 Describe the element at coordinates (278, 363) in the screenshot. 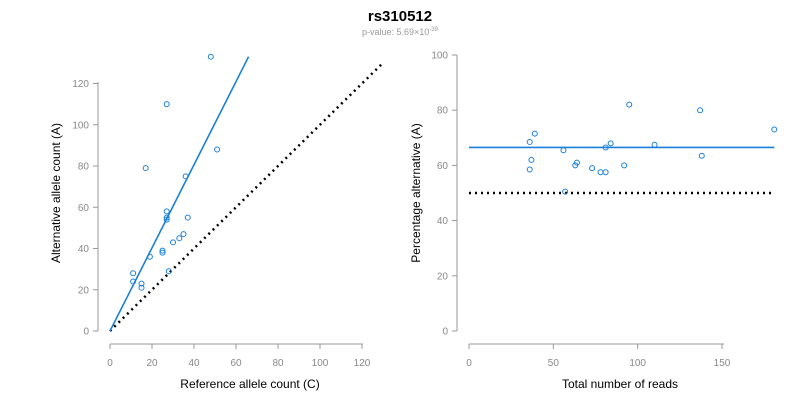

I see `left-x-tick-label: 80` at that location.